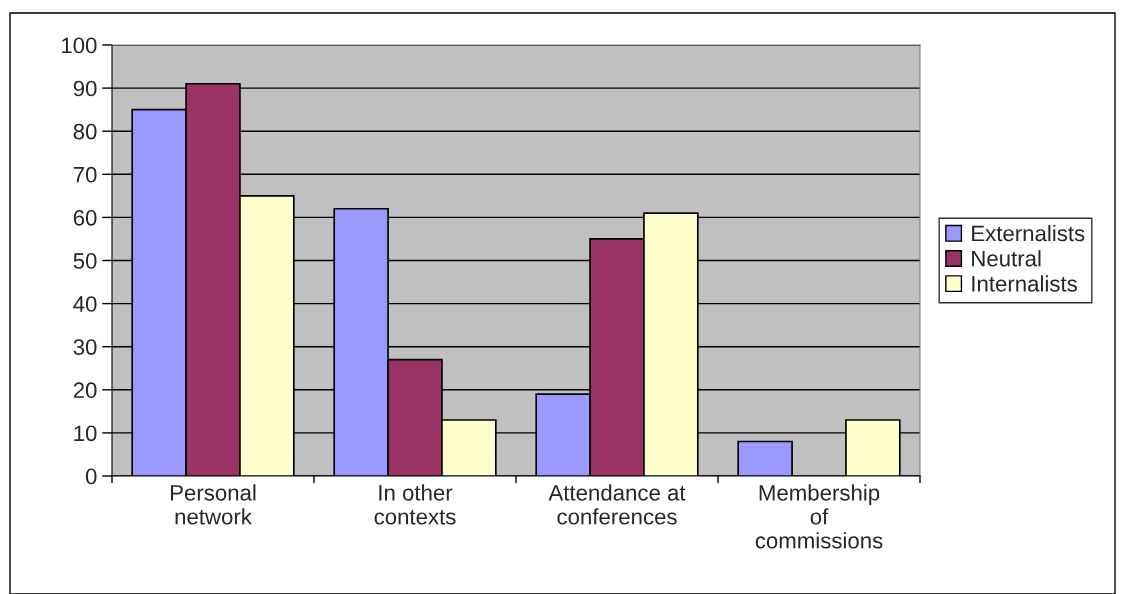 The image size is (1125, 594). What do you see at coordinates (1028, 233) in the screenshot?
I see `legend-label: Externalists` at bounding box center [1028, 233].